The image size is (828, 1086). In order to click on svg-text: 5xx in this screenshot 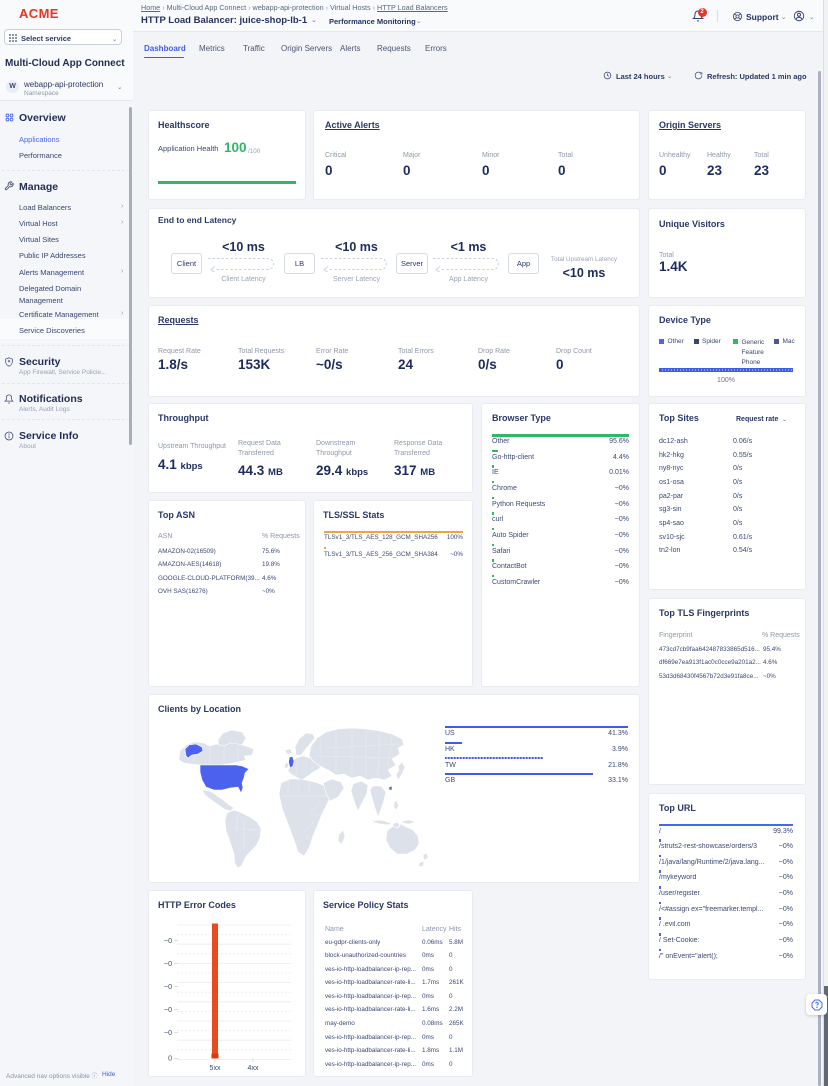, I will do `click(215, 1068)`.